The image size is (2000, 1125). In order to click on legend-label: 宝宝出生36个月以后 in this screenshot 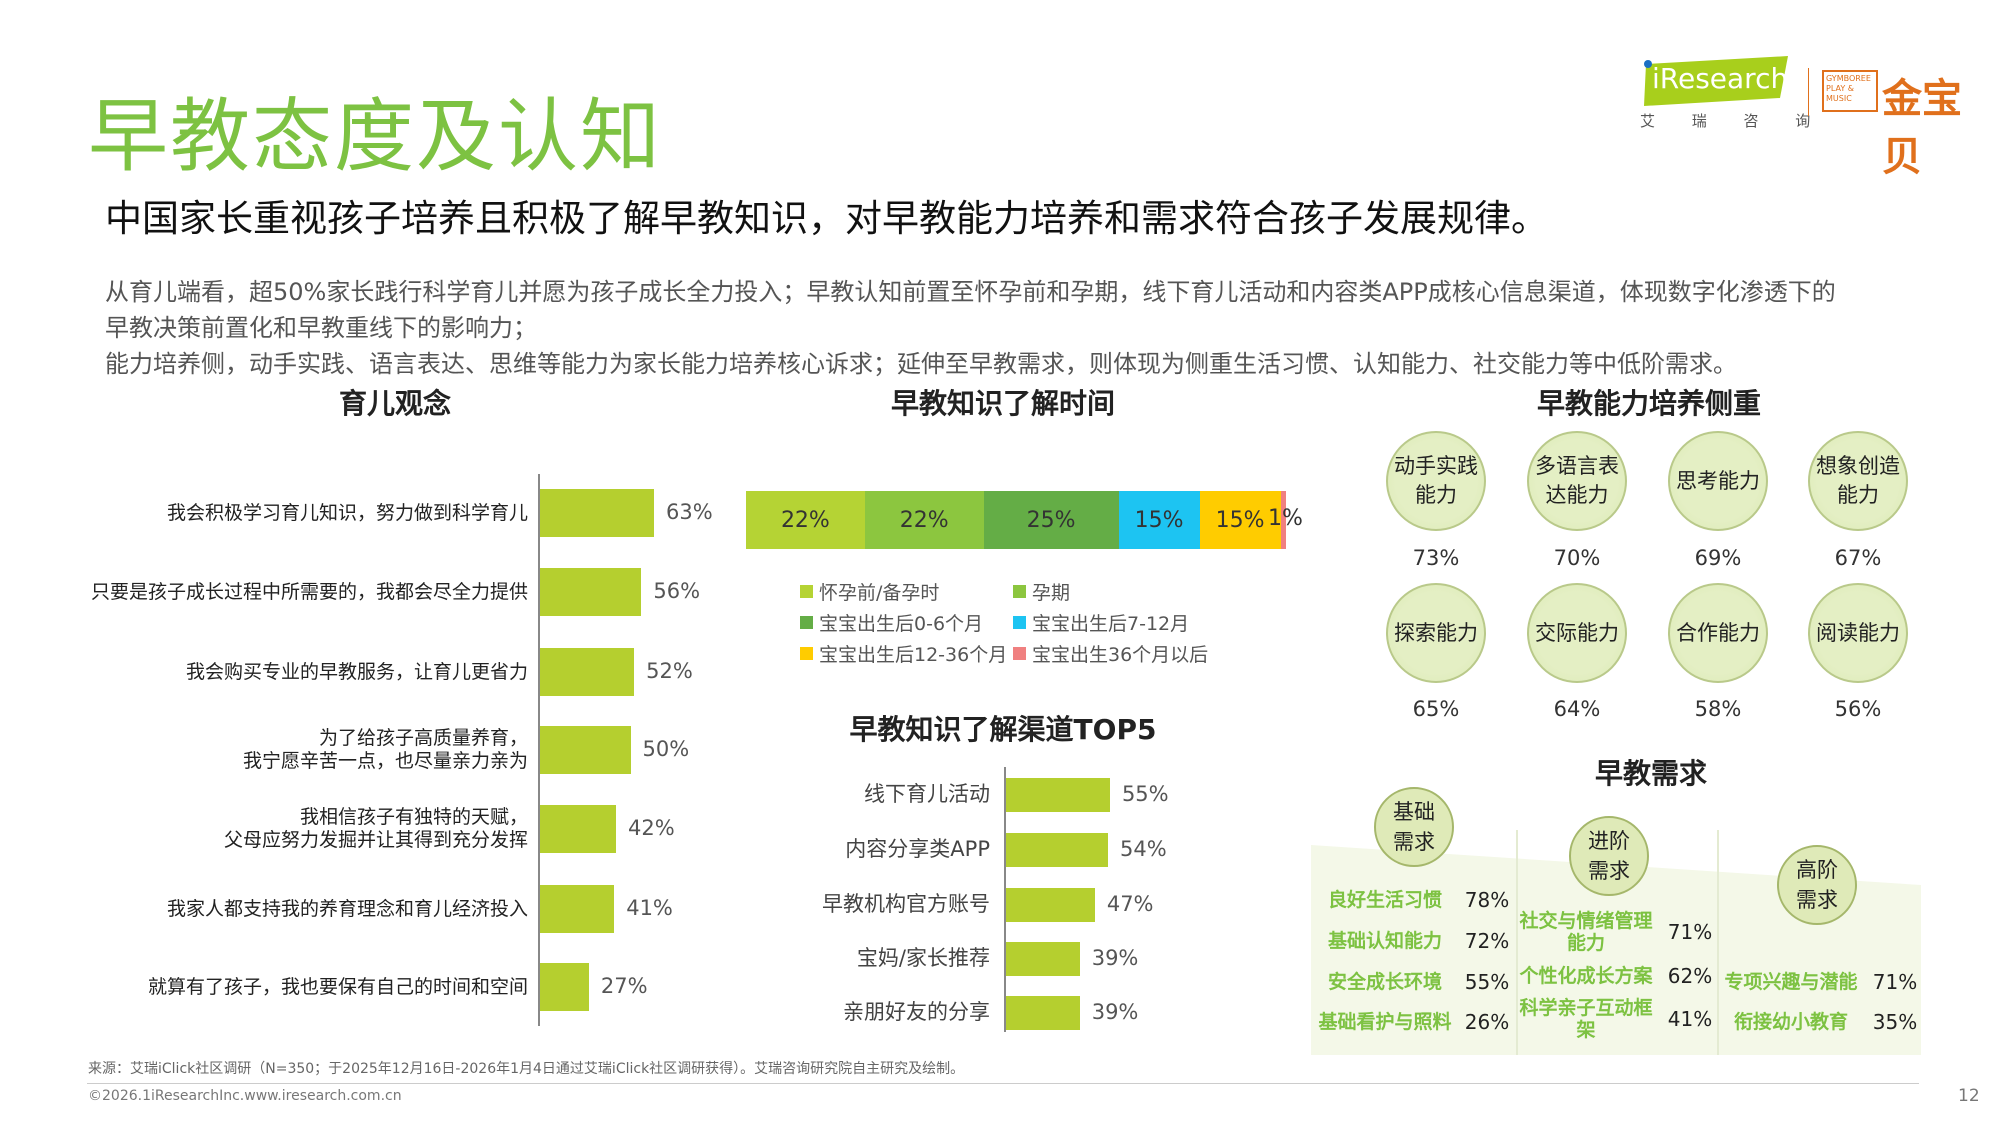, I will do `click(1120, 655)`.